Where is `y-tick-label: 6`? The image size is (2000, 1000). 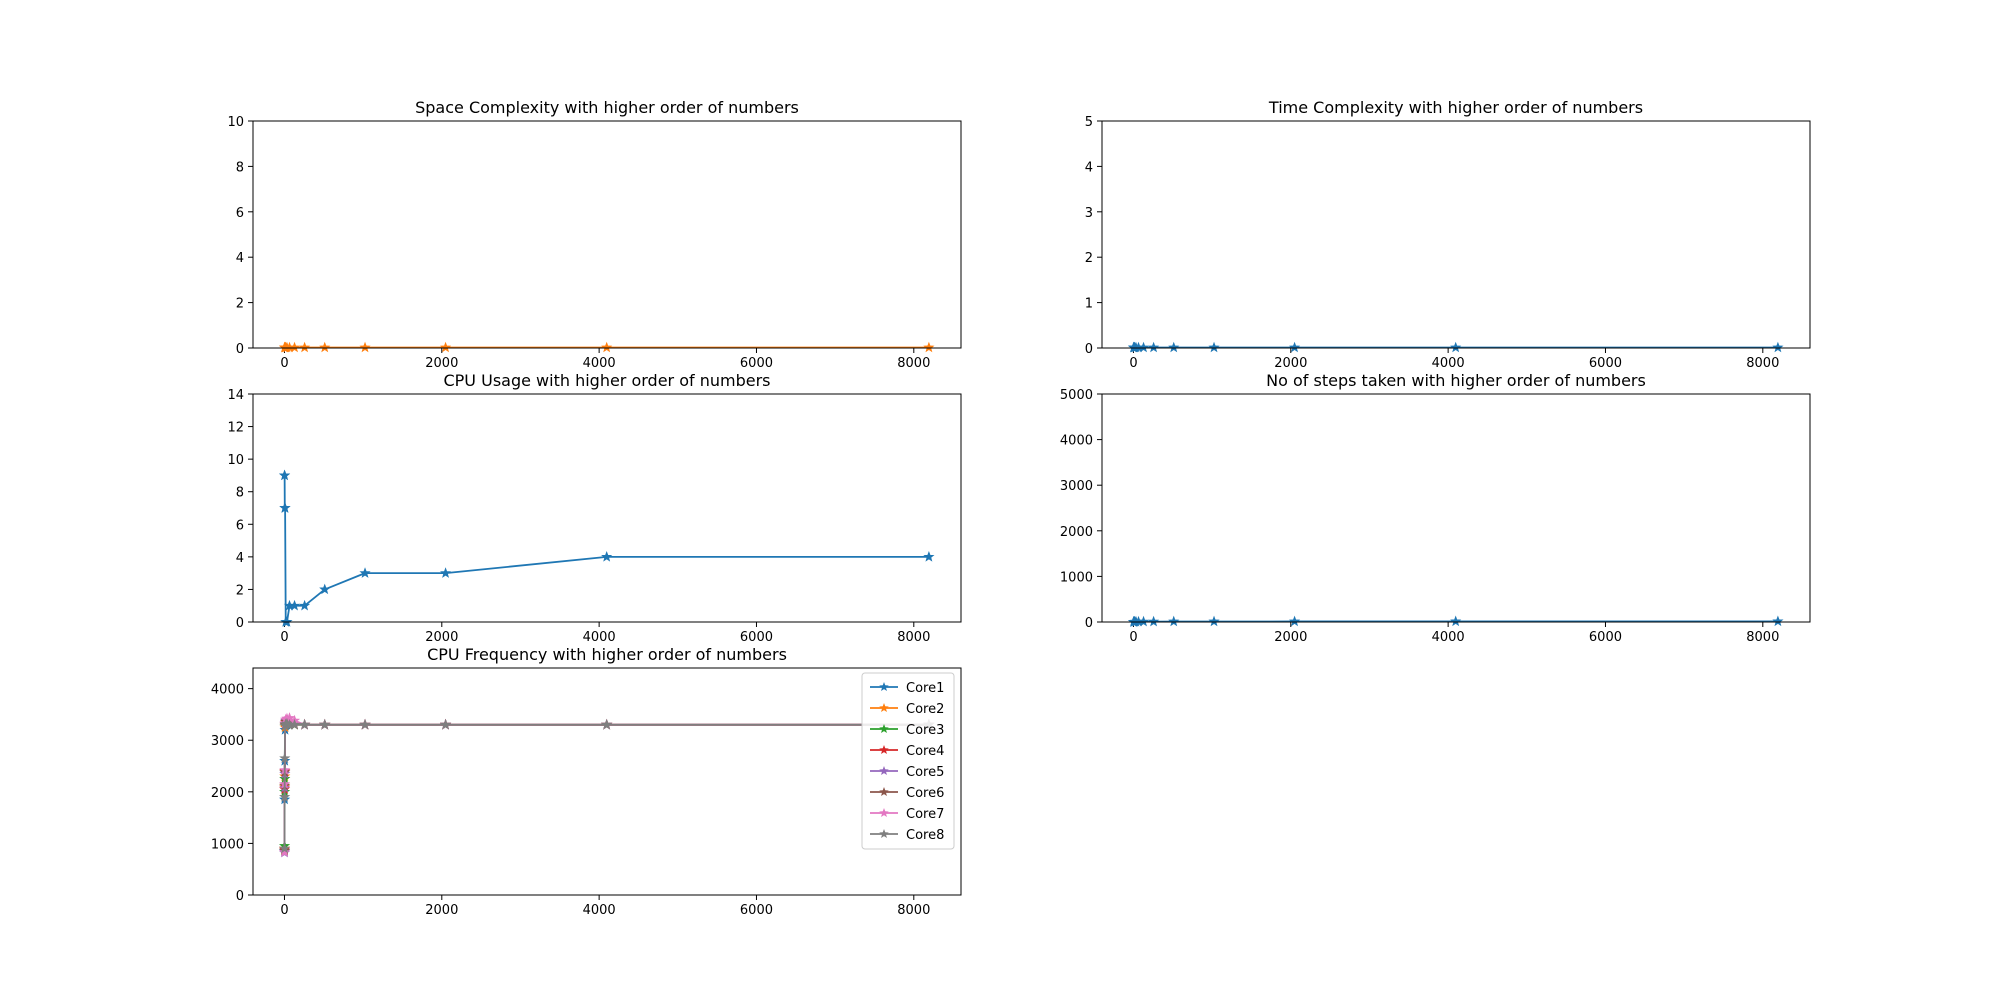
y-tick-label: 6 is located at coordinates (240, 525).